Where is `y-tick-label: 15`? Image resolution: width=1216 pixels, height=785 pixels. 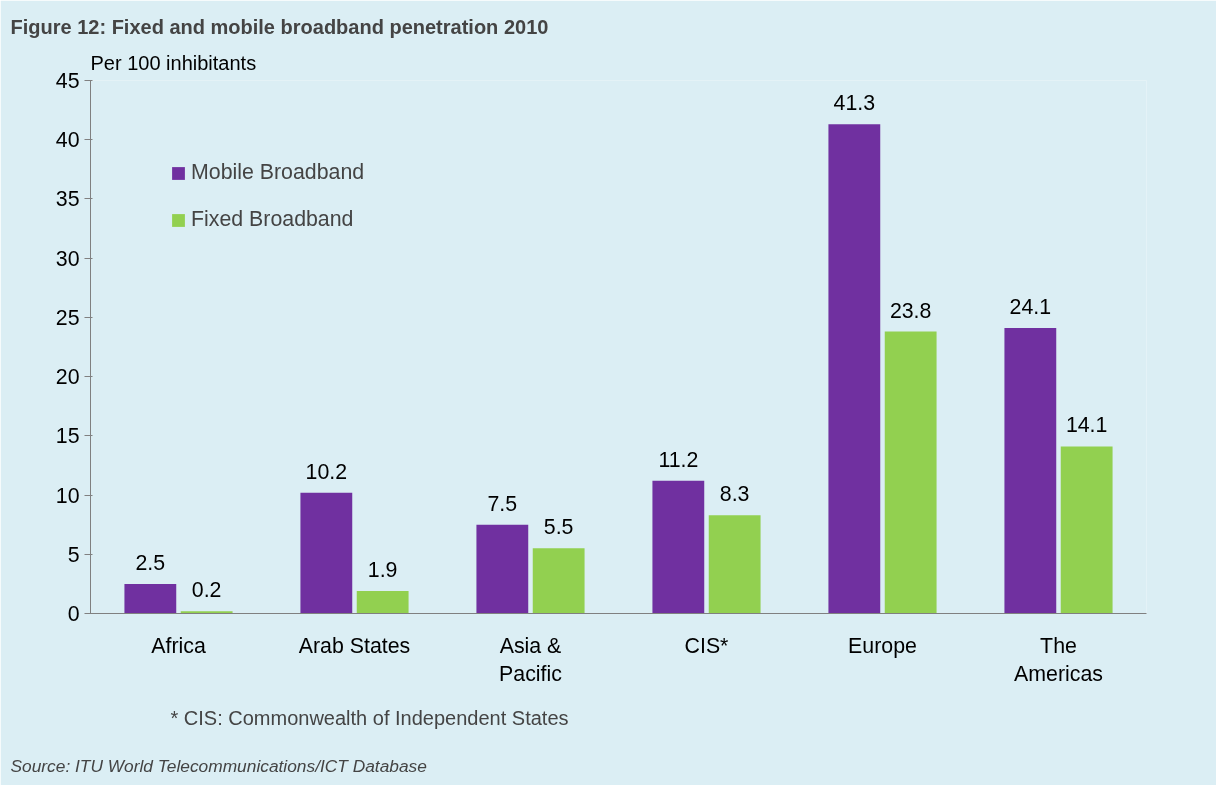
y-tick-label: 15 is located at coordinates (67, 436).